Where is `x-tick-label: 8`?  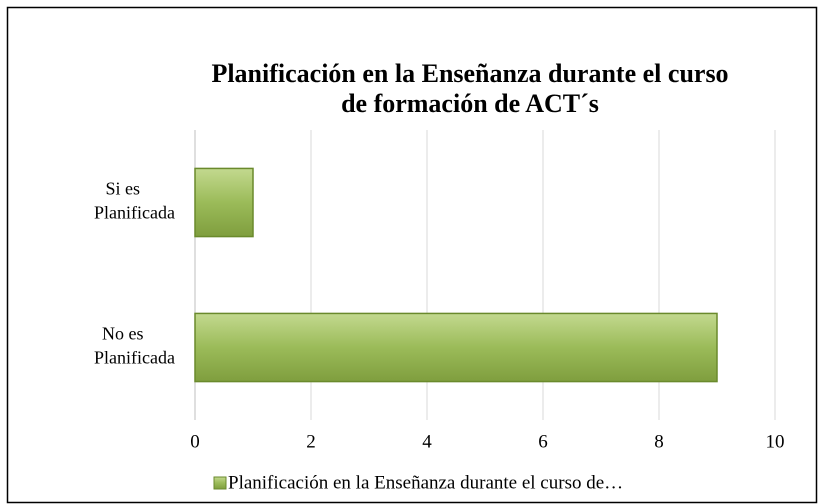 x-tick-label: 8 is located at coordinates (659, 441).